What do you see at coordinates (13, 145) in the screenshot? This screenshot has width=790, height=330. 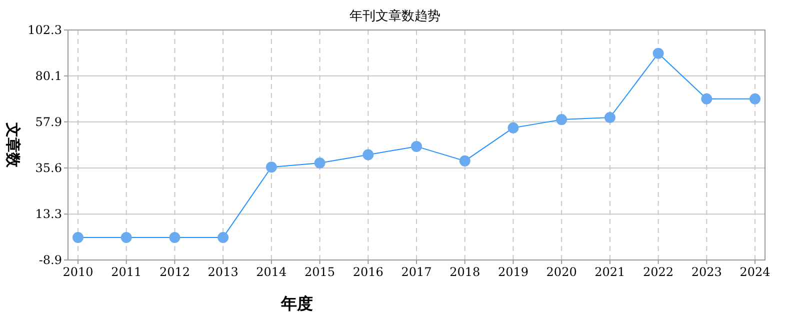 I see `y-axis-title: 文章数` at bounding box center [13, 145].